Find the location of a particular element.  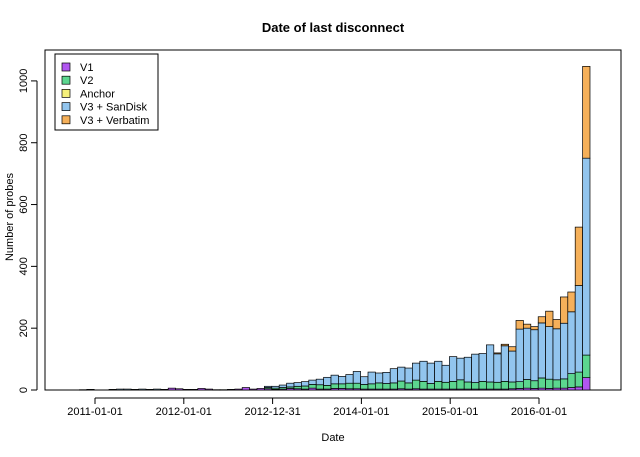

y-tick-label: 400 is located at coordinates (24, 266).